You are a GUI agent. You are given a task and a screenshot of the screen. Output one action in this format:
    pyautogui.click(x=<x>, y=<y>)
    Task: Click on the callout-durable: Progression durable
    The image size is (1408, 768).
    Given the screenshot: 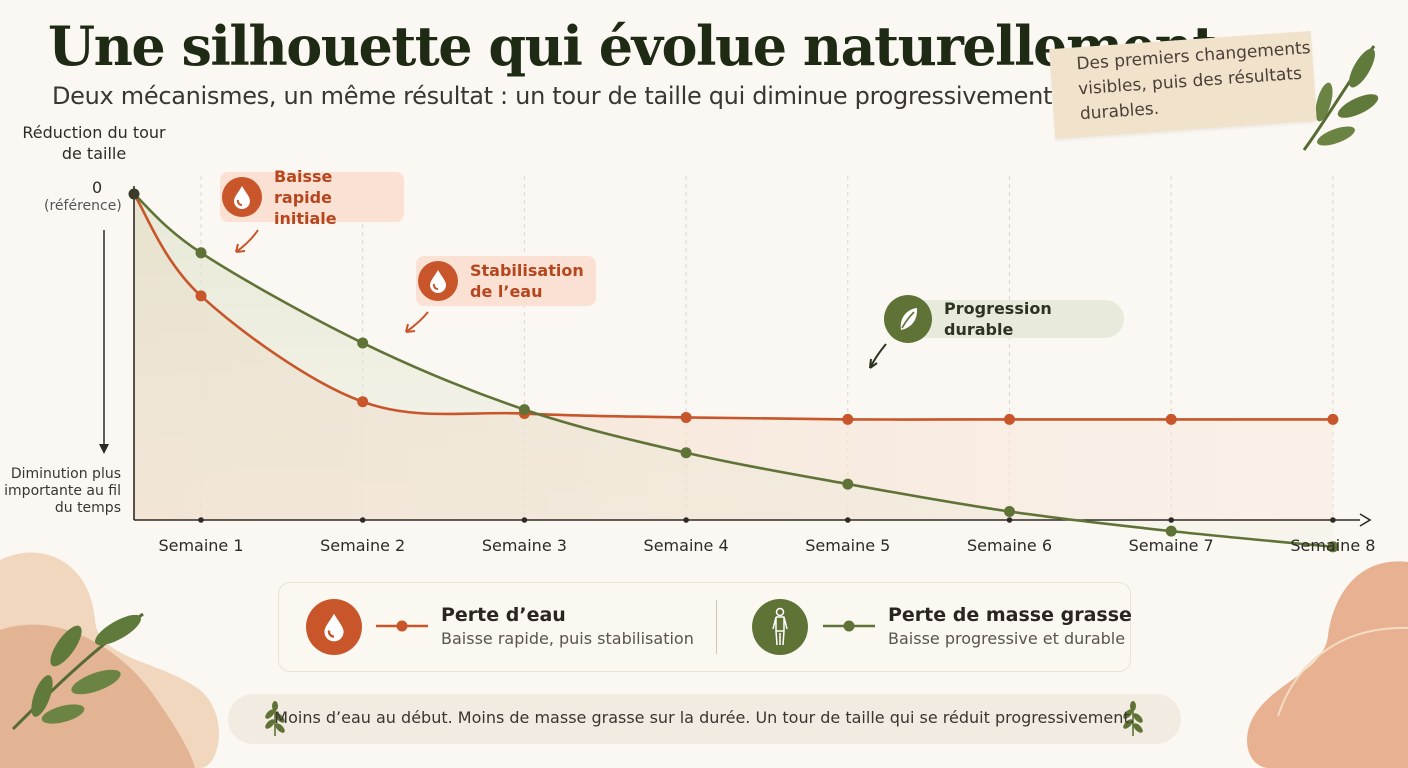 What is the action you would take?
    pyautogui.click(x=1004, y=319)
    